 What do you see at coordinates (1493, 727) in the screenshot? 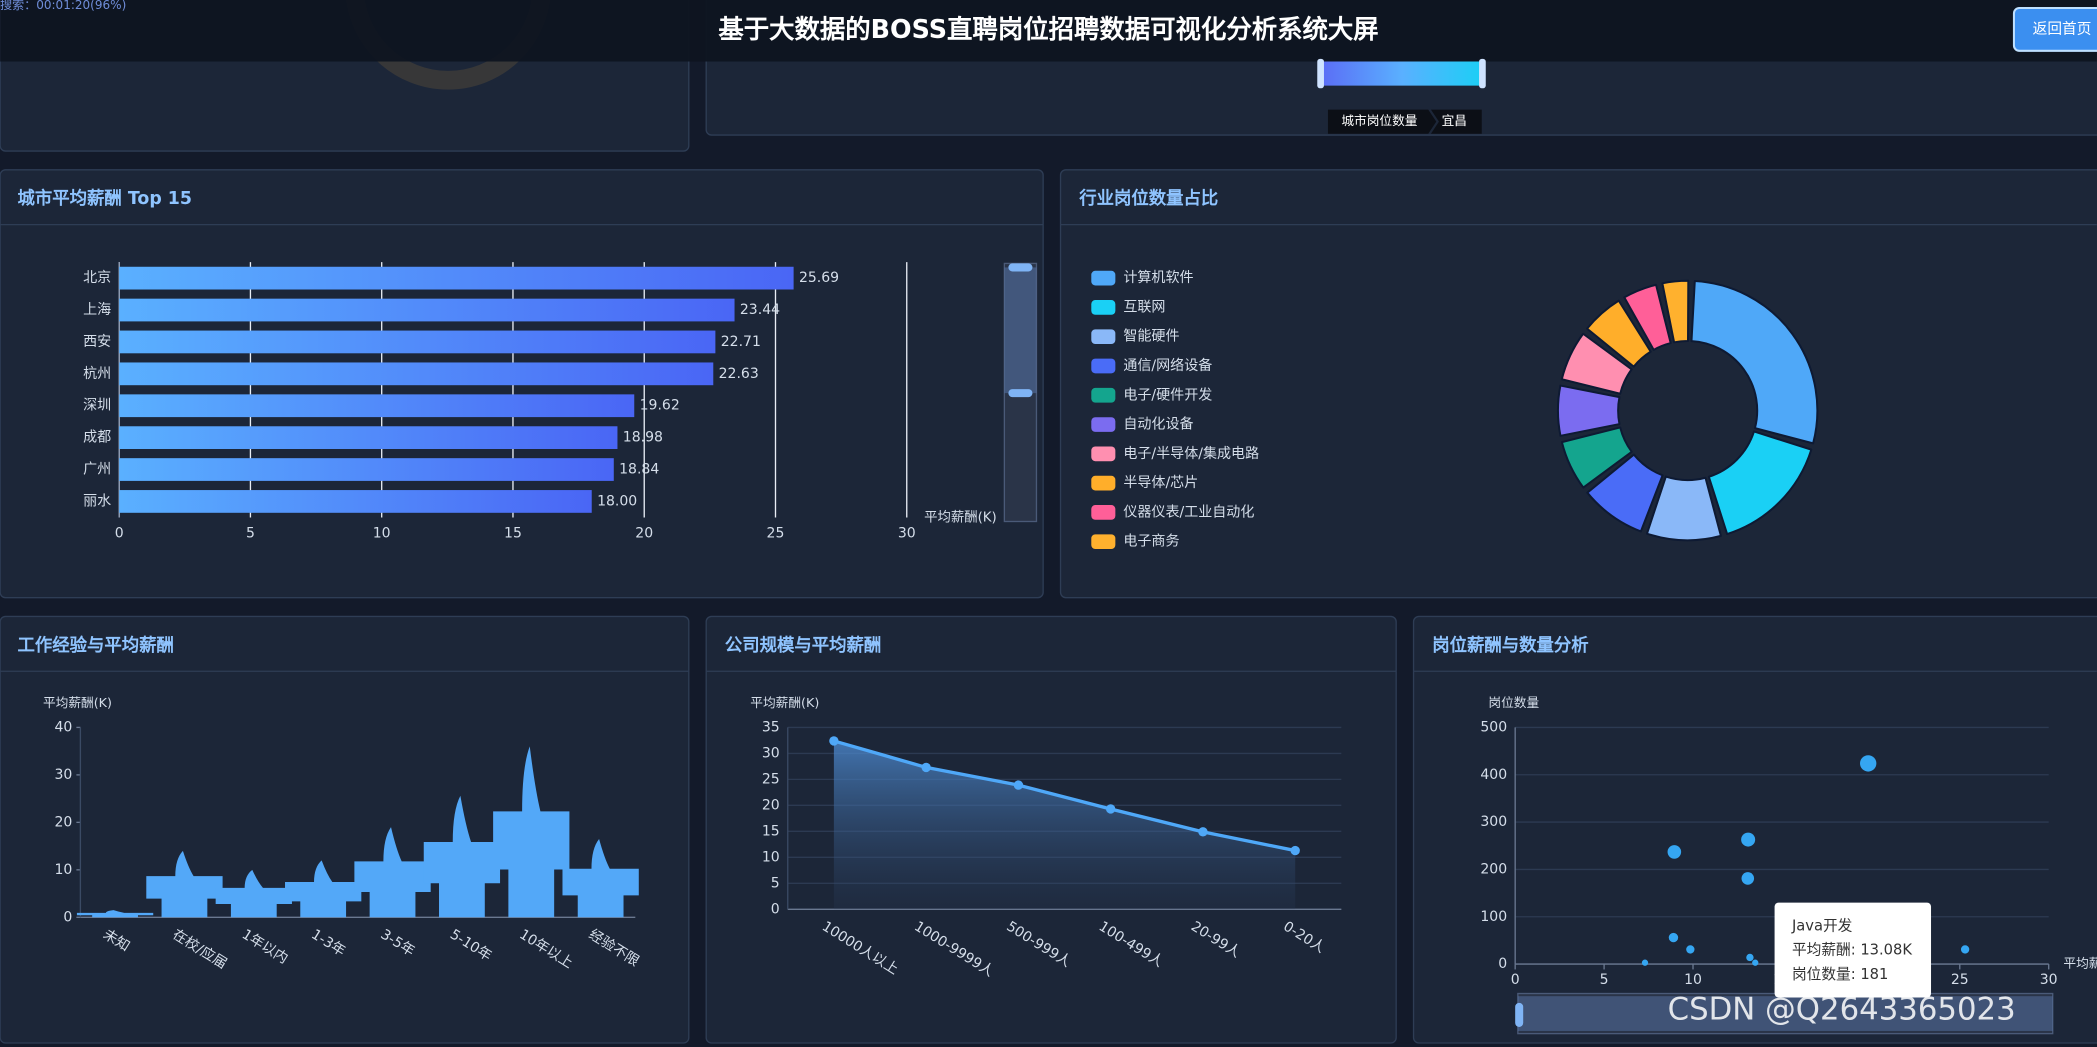
I see `y-tick-label: 500` at bounding box center [1493, 727].